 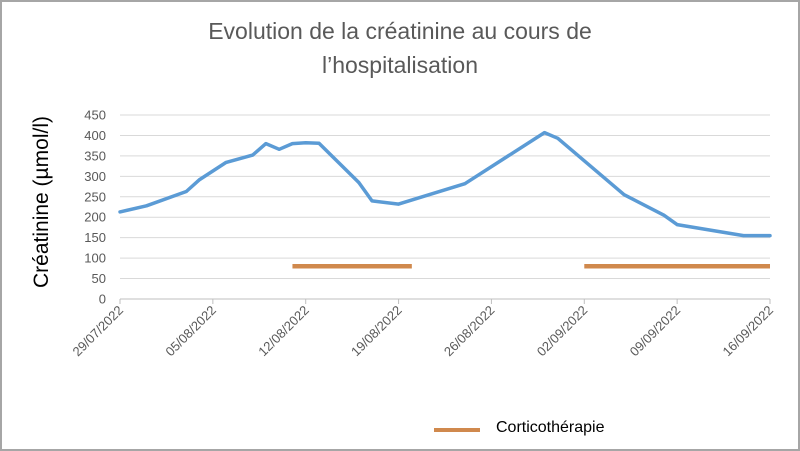 I want to click on y-tick-label: 300, so click(x=95, y=176).